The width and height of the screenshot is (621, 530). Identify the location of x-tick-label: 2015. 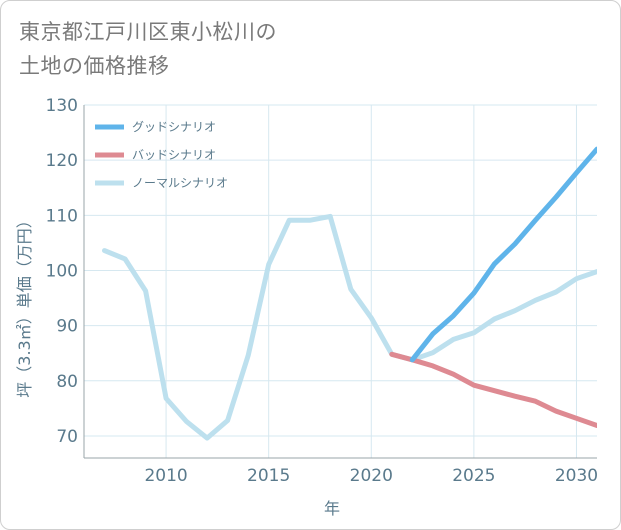
(268, 476).